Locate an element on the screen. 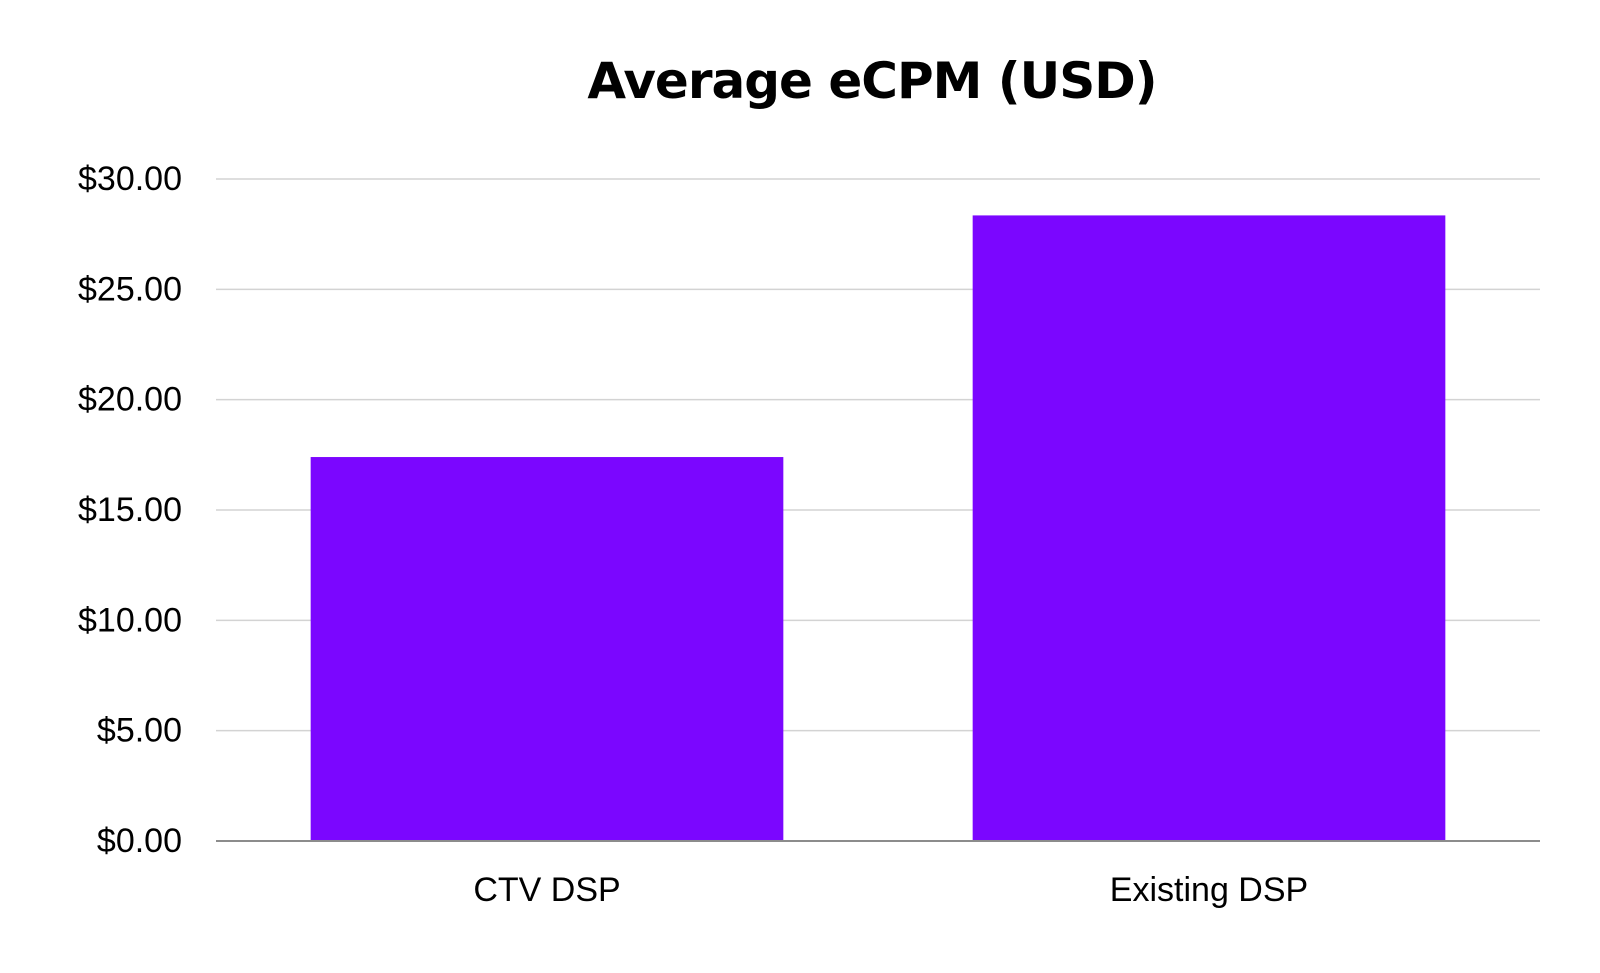 Image resolution: width=1600 pixels, height=973 pixels. x-tick-label: Existing DSP is located at coordinates (1209, 890).